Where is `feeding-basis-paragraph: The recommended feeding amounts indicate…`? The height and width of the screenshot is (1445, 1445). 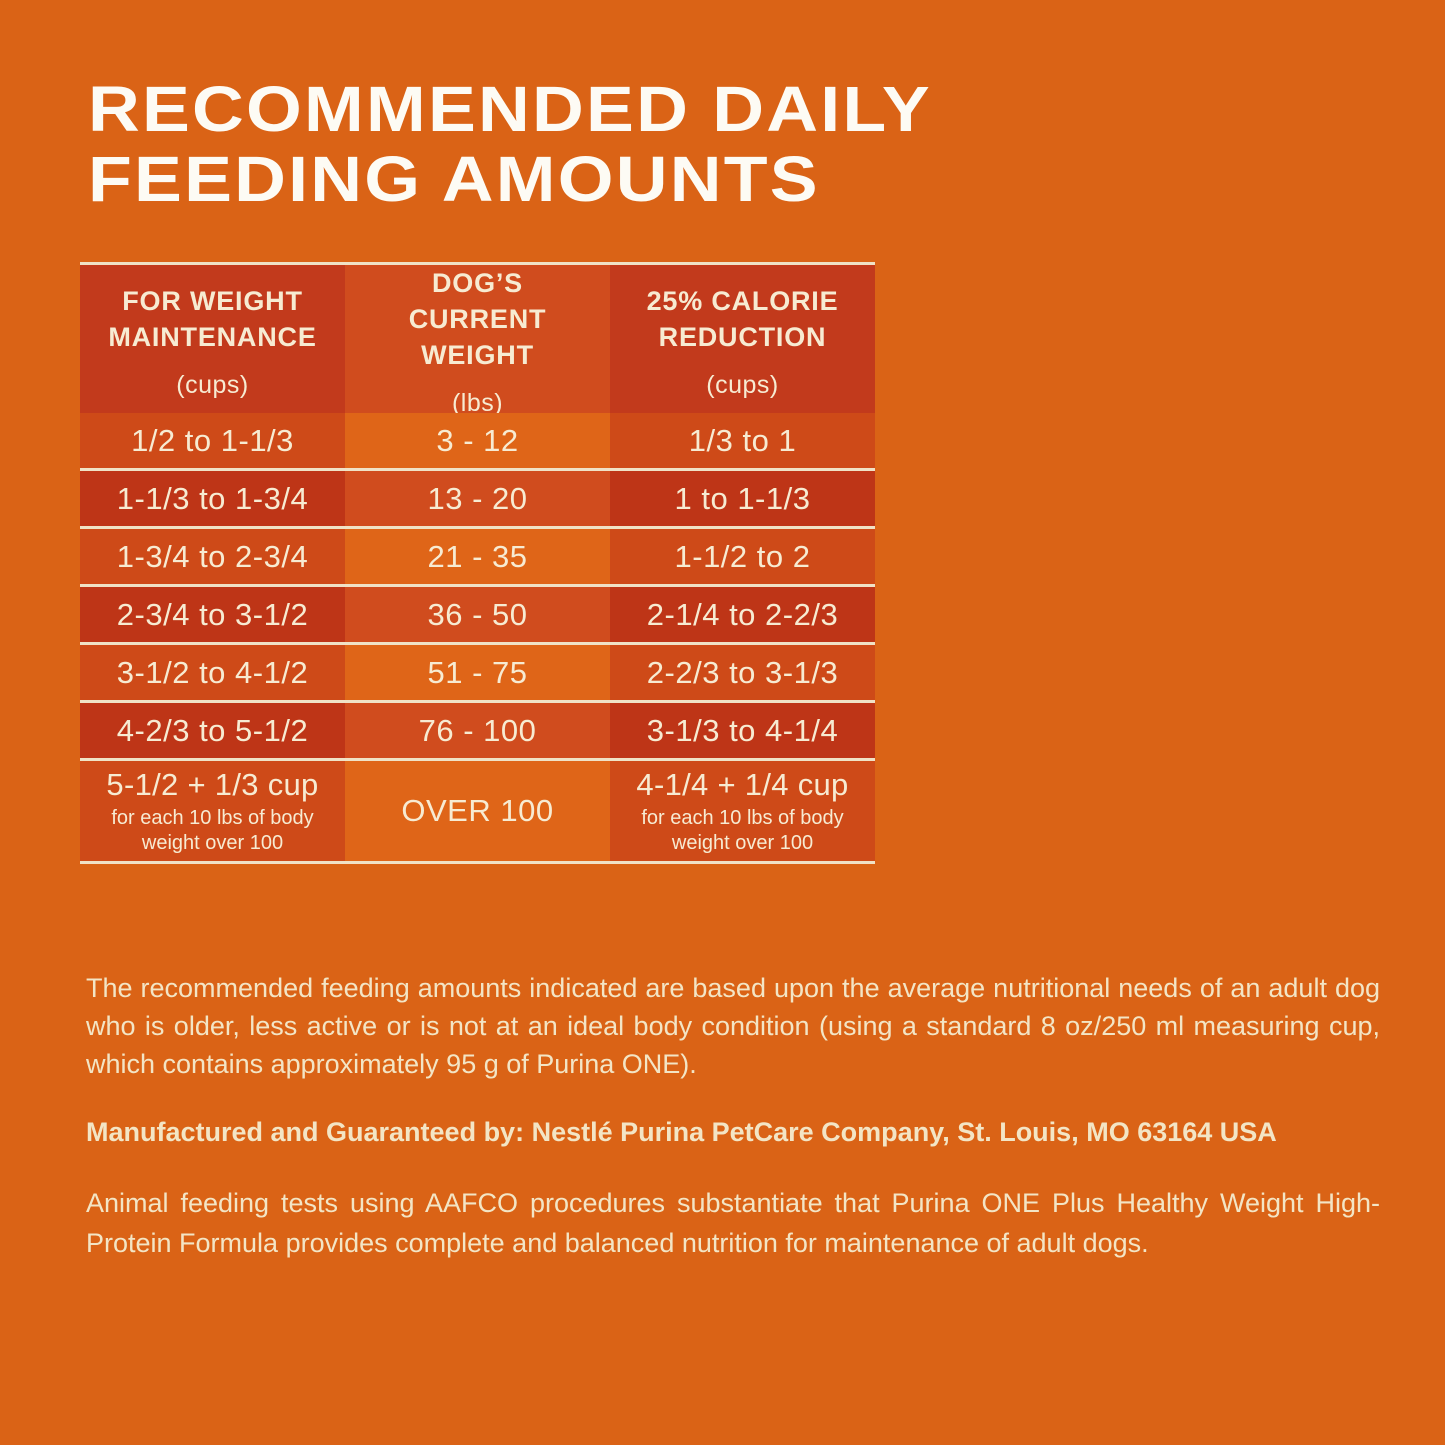
feeding-basis-paragraph: The recommended feeding amounts indicate… is located at coordinates (733, 1026).